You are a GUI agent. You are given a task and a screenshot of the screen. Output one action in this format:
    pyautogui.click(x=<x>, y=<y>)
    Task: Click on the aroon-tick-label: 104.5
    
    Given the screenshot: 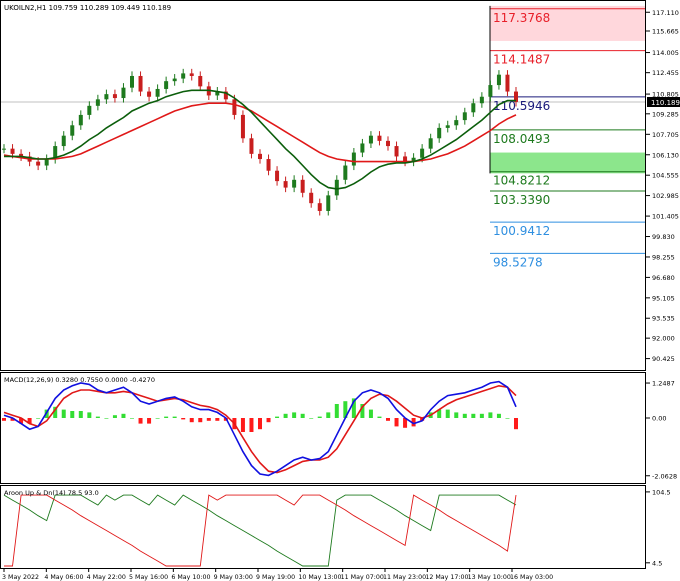 What is the action you would take?
    pyautogui.click(x=661, y=492)
    